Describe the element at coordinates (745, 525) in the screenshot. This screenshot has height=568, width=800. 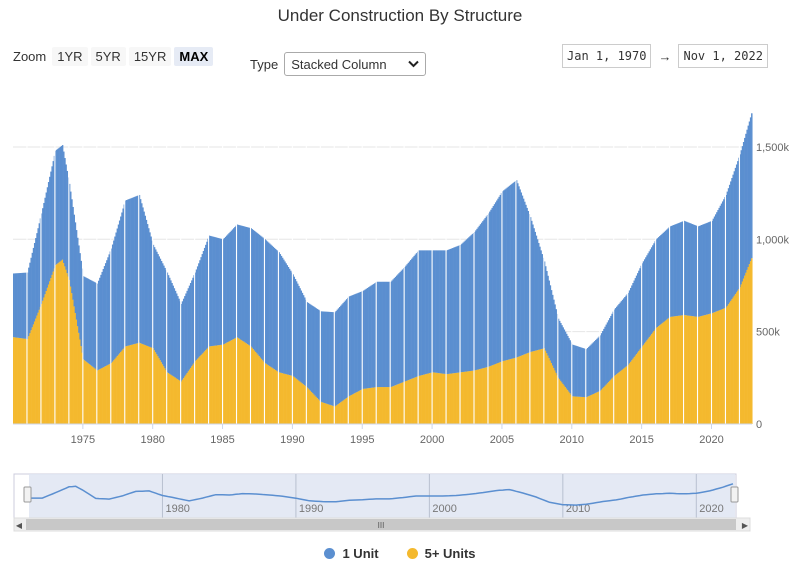
I see `scroll-right-arrow: ▶` at that location.